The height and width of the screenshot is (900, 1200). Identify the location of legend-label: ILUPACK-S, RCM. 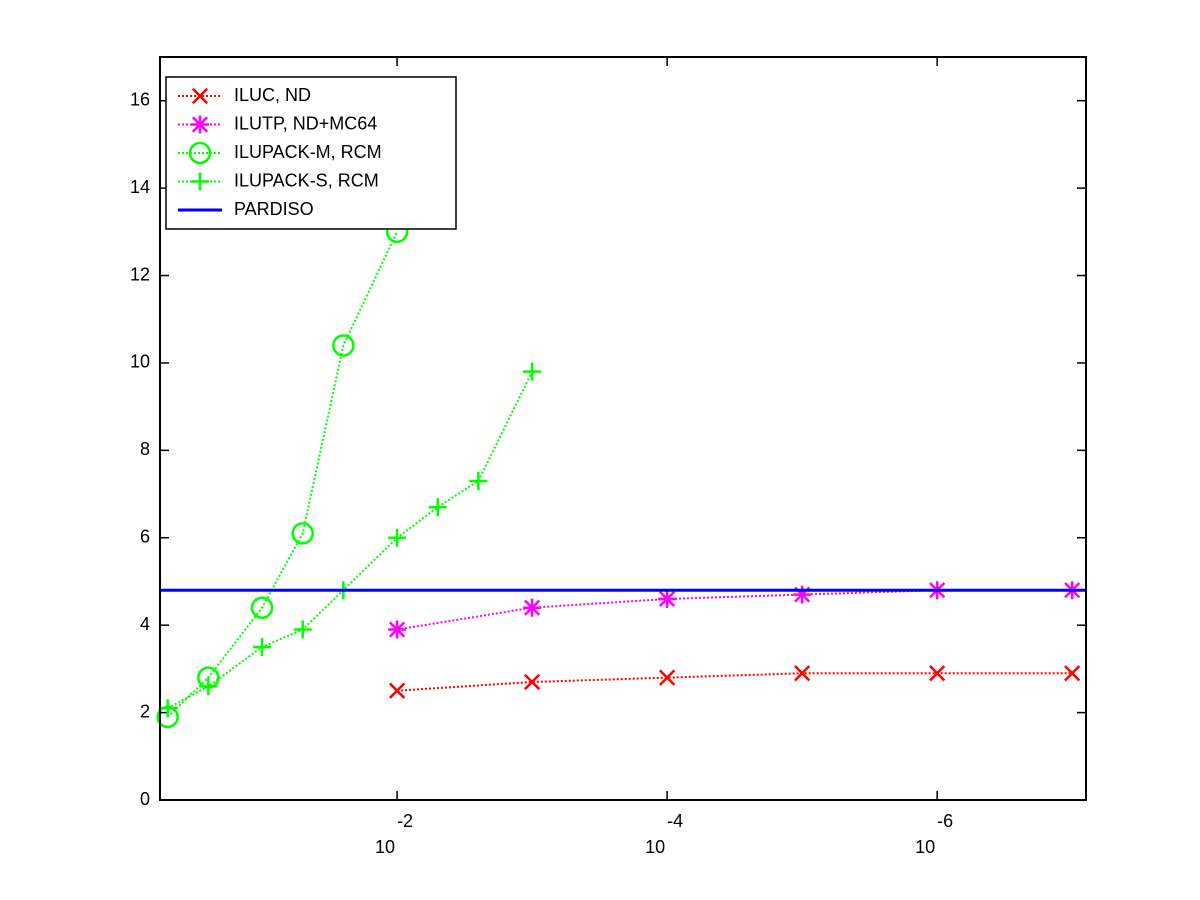
(306, 180).